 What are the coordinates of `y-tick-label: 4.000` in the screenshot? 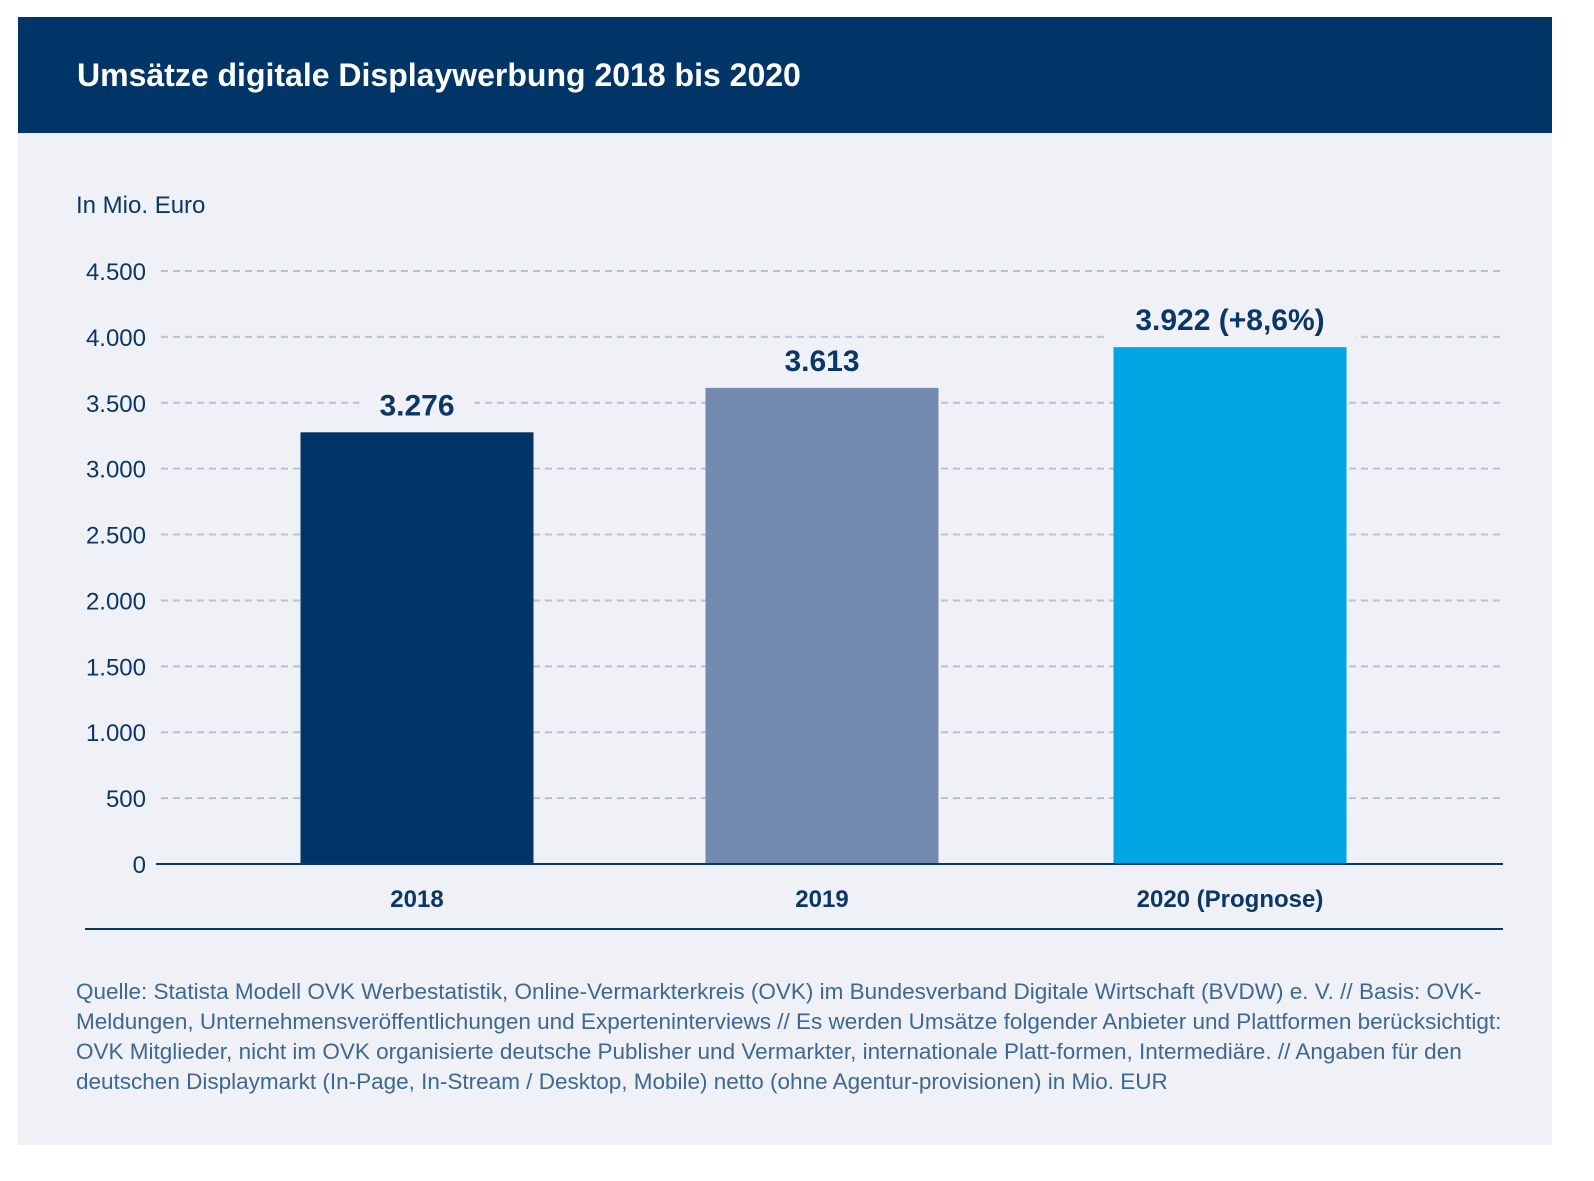 It's located at (116, 338).